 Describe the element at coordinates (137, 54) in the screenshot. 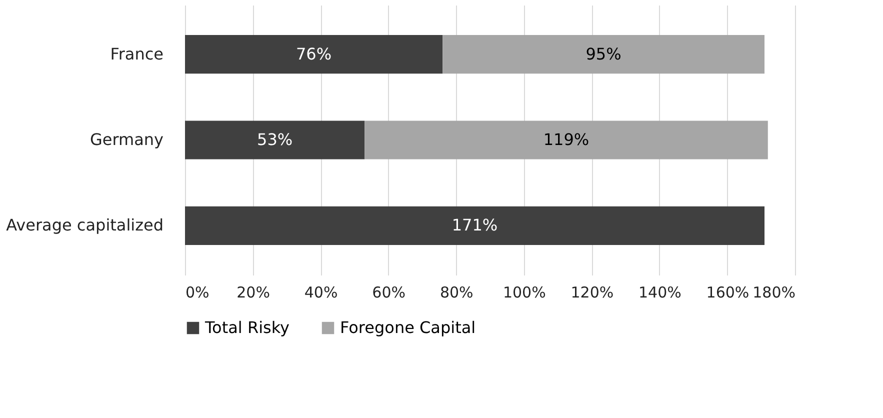

I see `y-tick-label: France` at that location.